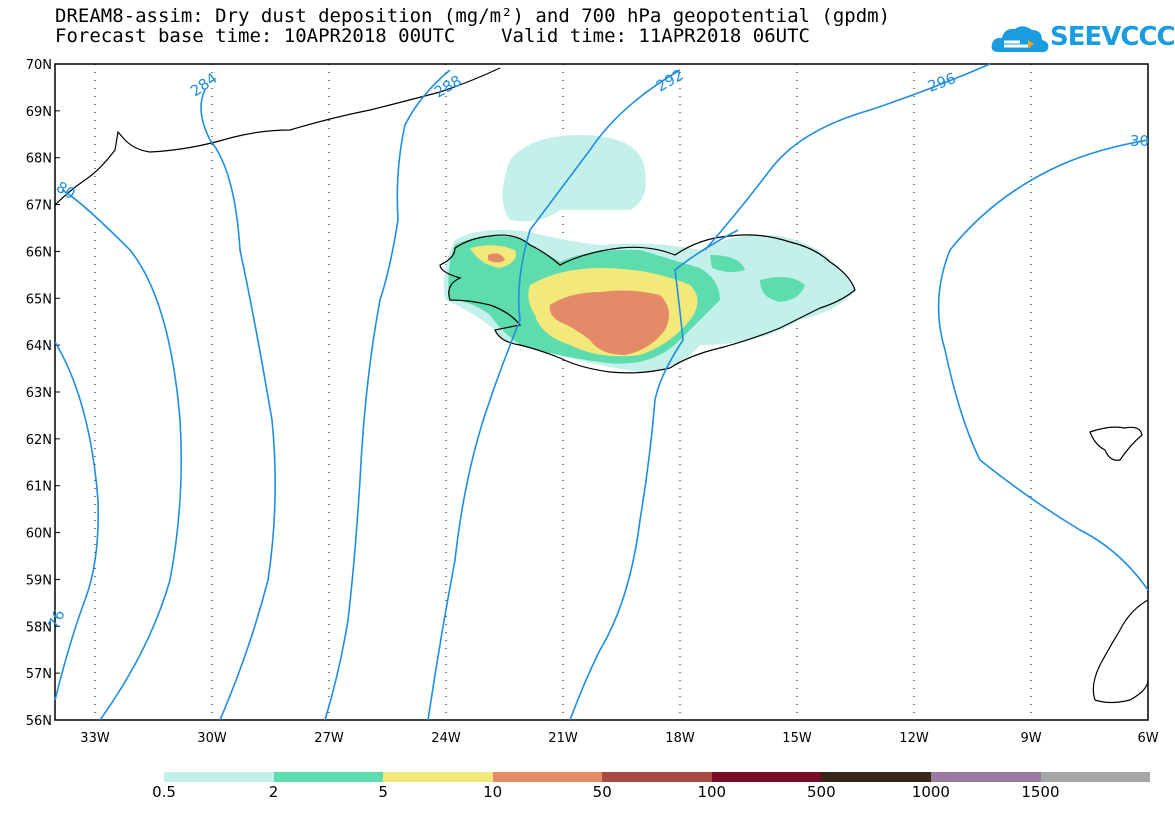  I want to click on legend-label: 100, so click(712, 792).